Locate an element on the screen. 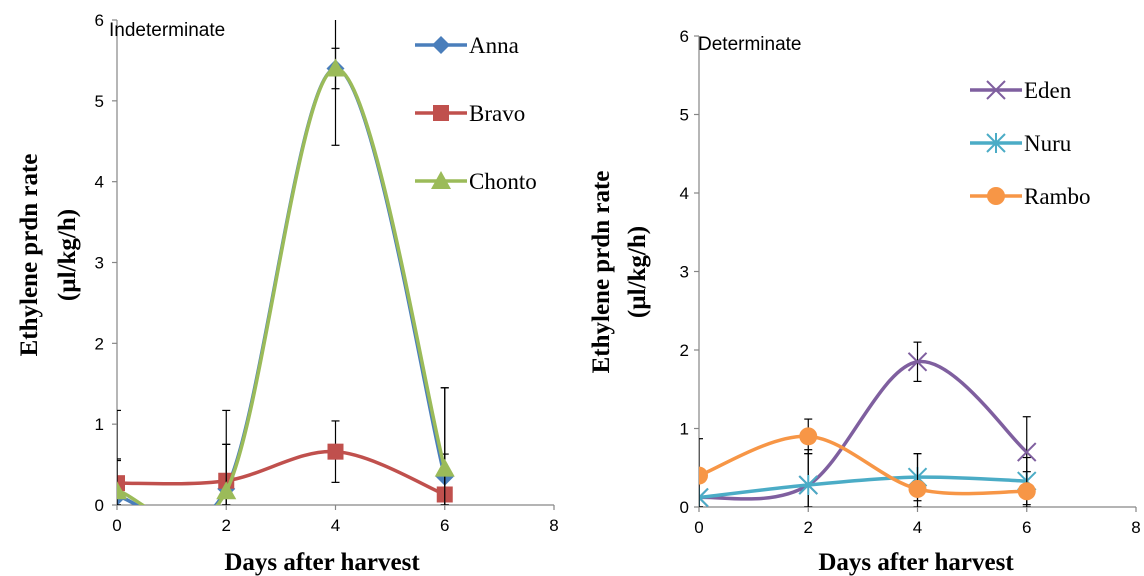 Image resolution: width=1144 pixels, height=576 pixels. series-line-rambo is located at coordinates (863, 465).